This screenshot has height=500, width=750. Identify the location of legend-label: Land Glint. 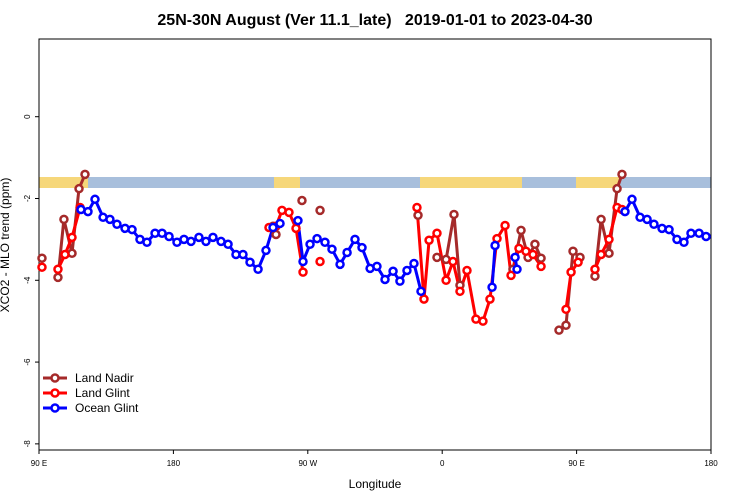
(102, 393).